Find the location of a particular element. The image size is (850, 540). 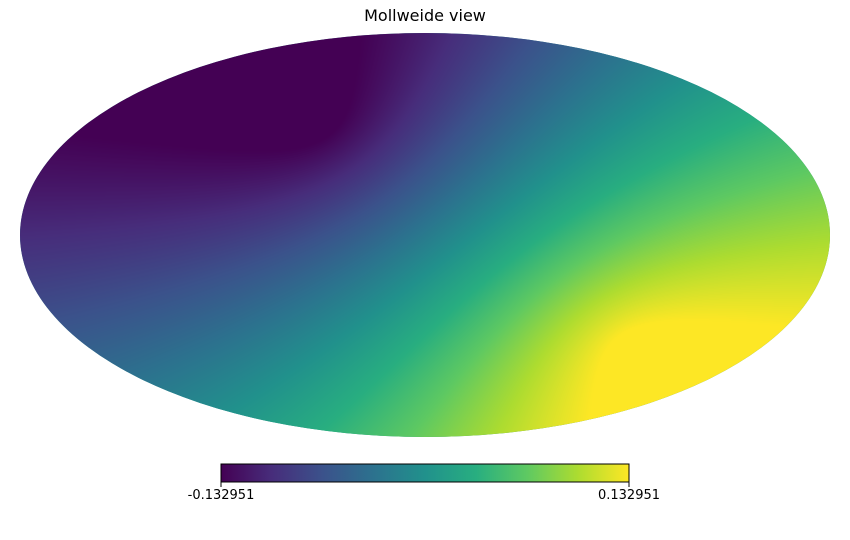

colorbar-max-label: 0.132951 is located at coordinates (629, 495).